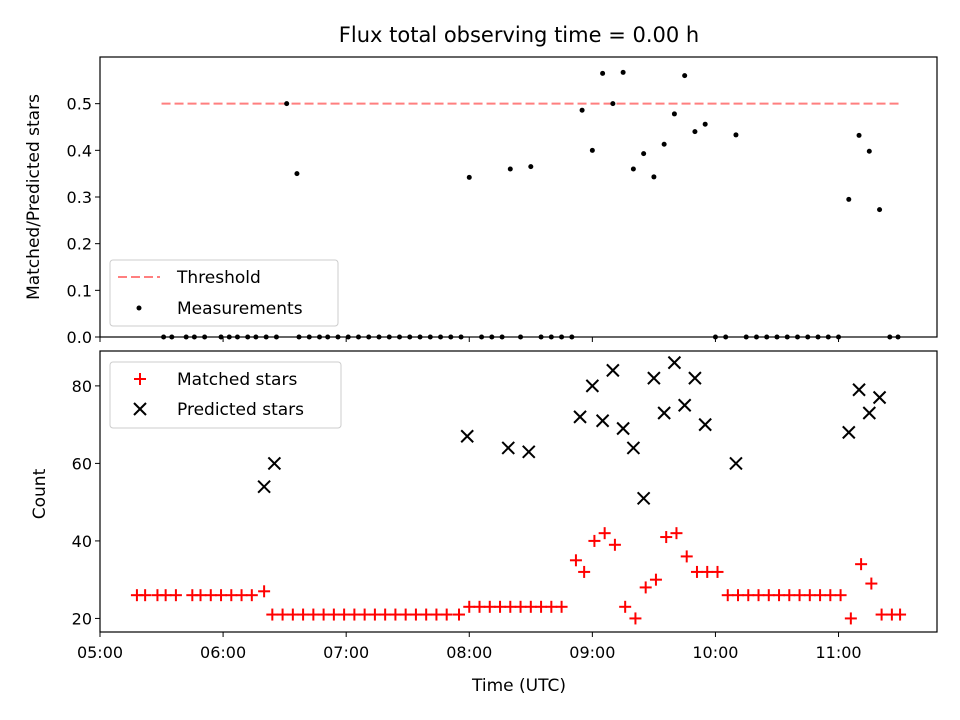  What do you see at coordinates (346, 652) in the screenshot?
I see `x-tick-label: 07:00` at bounding box center [346, 652].